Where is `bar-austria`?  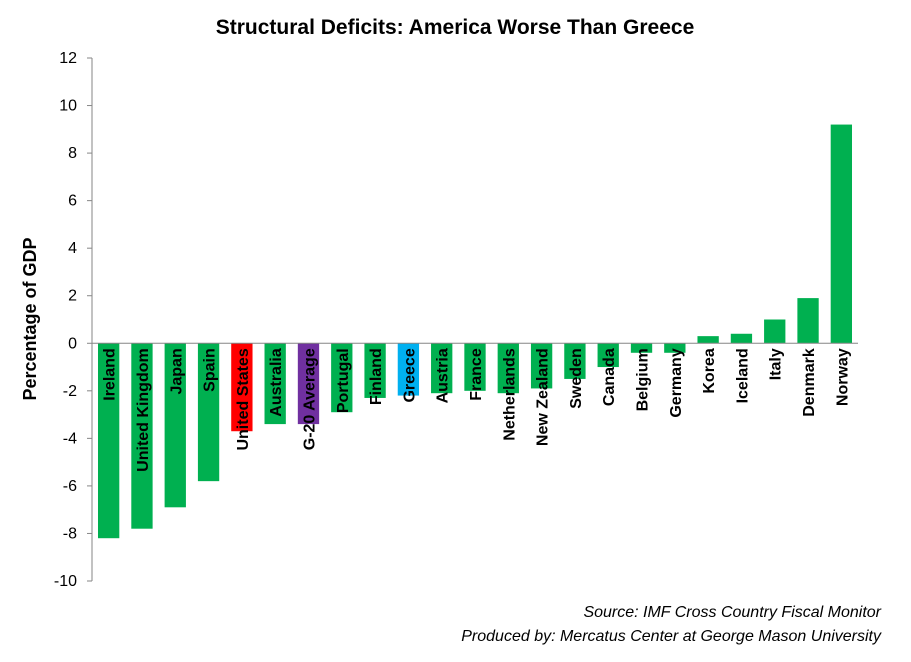
bar-austria is located at coordinates (442, 368).